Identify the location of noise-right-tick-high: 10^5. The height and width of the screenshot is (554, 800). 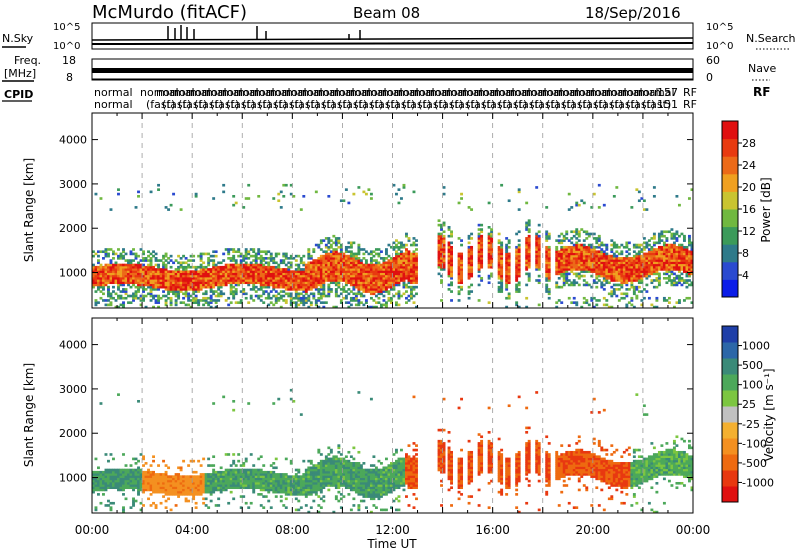
(719, 27).